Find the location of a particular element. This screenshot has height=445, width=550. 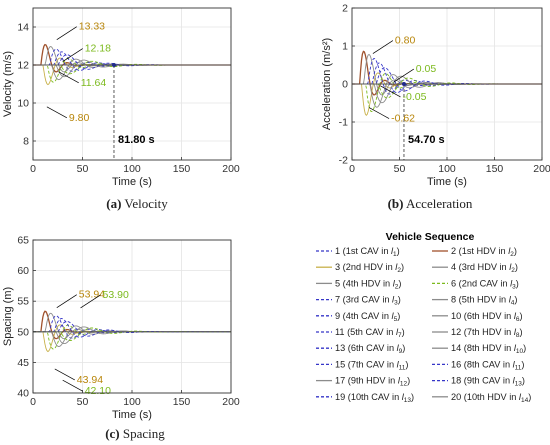

y-tick-label: 1 is located at coordinates (345, 47).